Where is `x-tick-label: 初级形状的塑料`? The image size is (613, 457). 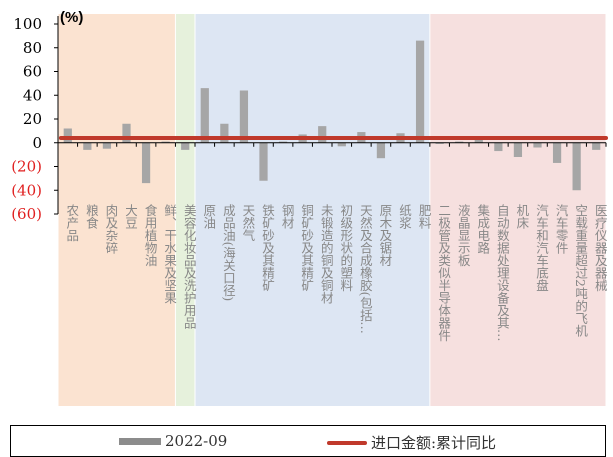 x-tick-label: 初级形状的塑料 is located at coordinates (345, 248).